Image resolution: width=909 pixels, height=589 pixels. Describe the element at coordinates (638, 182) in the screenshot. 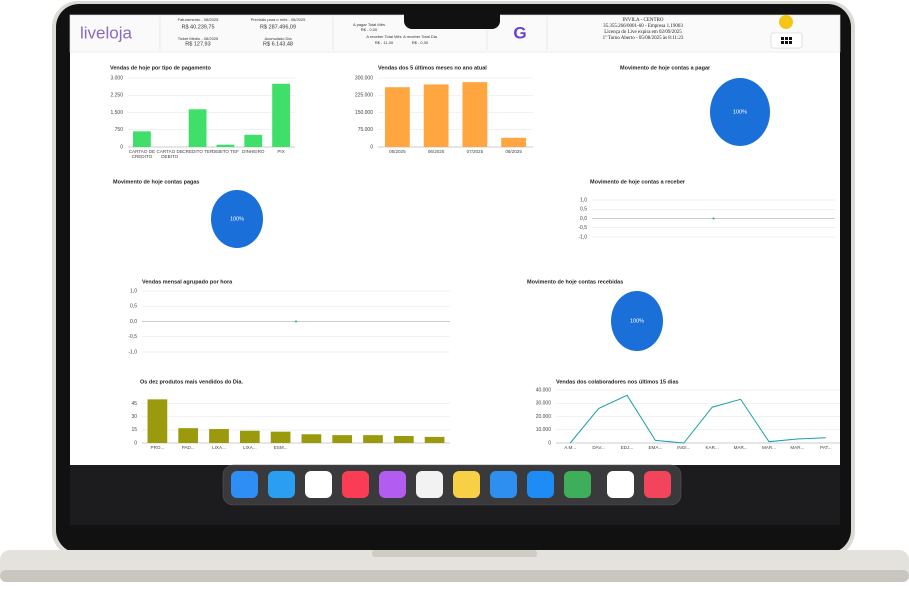

I see `chart-title: Movimento de hoje contas a receber` at that location.